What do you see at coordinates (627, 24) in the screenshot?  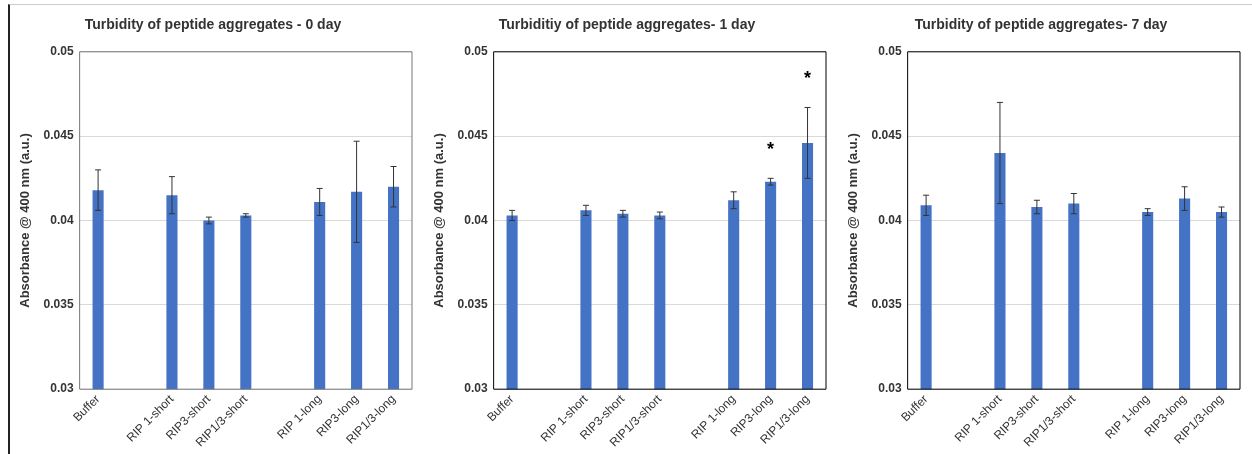 I see `chart-title: Turbiditiy of peptide aggregates- 1 day` at bounding box center [627, 24].